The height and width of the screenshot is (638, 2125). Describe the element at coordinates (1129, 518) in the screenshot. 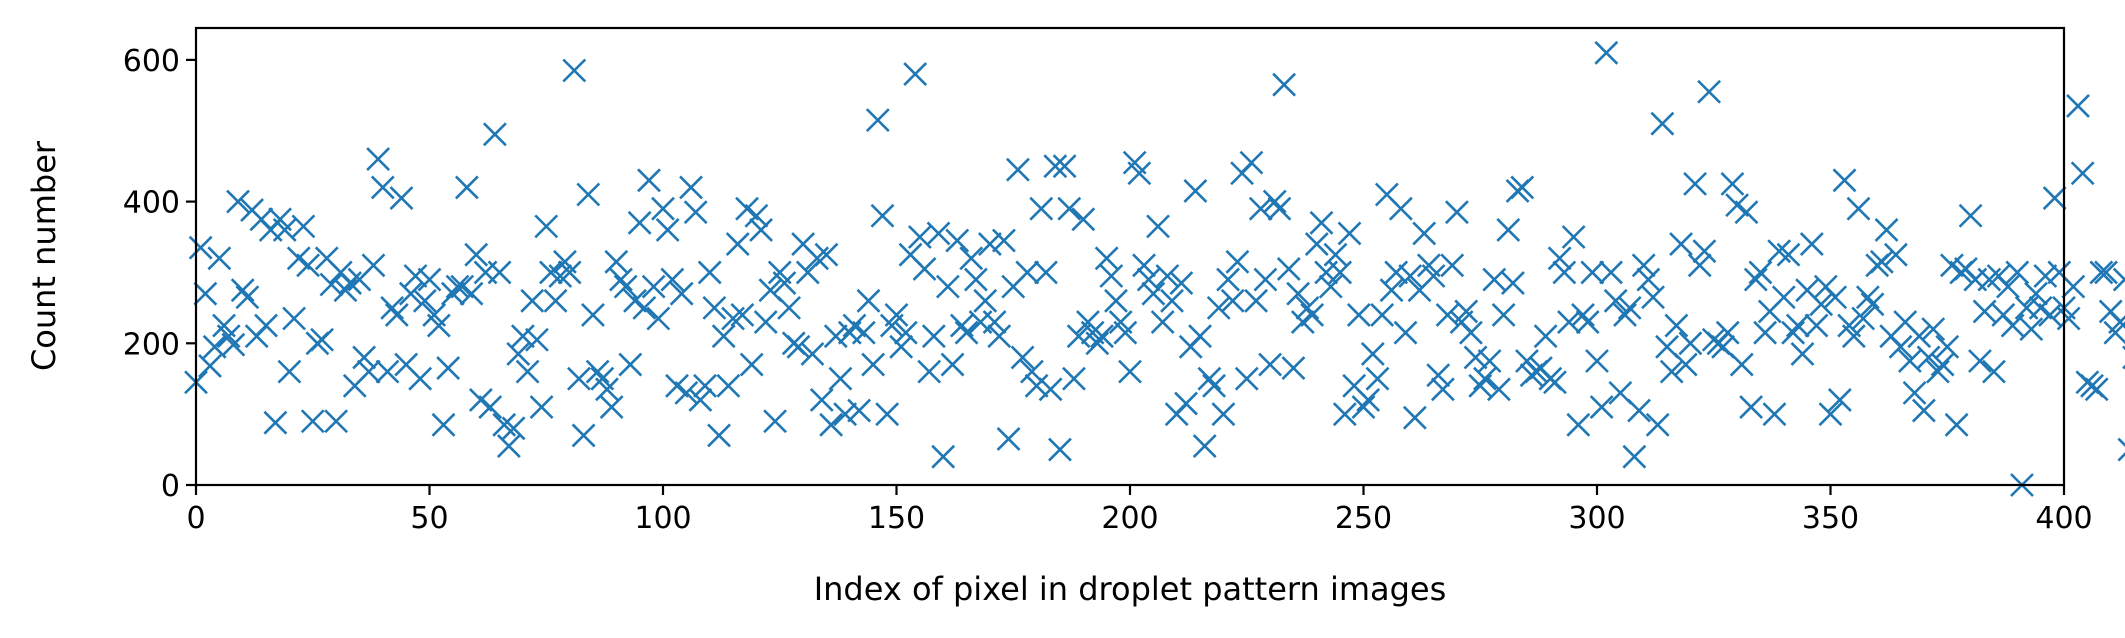

I see `x-tick-label: 200` at that location.